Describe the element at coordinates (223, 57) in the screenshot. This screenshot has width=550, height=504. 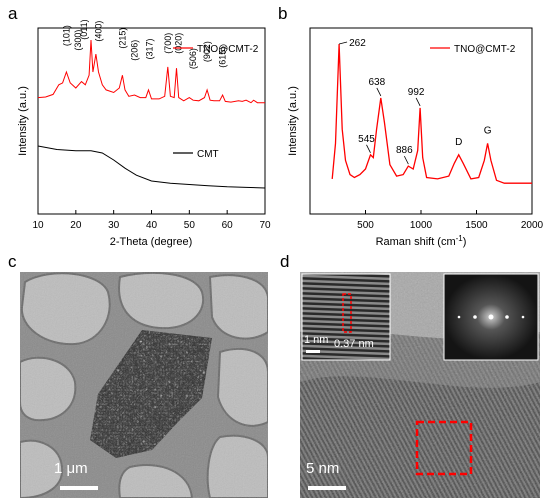
I see `peak-label: (615)` at that location.